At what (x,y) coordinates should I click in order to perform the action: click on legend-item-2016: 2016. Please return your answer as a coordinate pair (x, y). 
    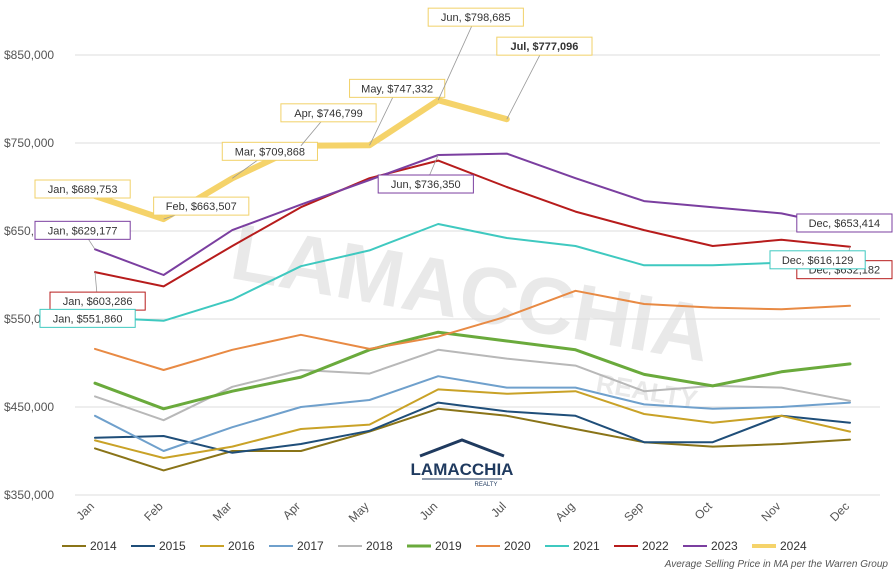
    Looking at the image, I should click on (227, 546).